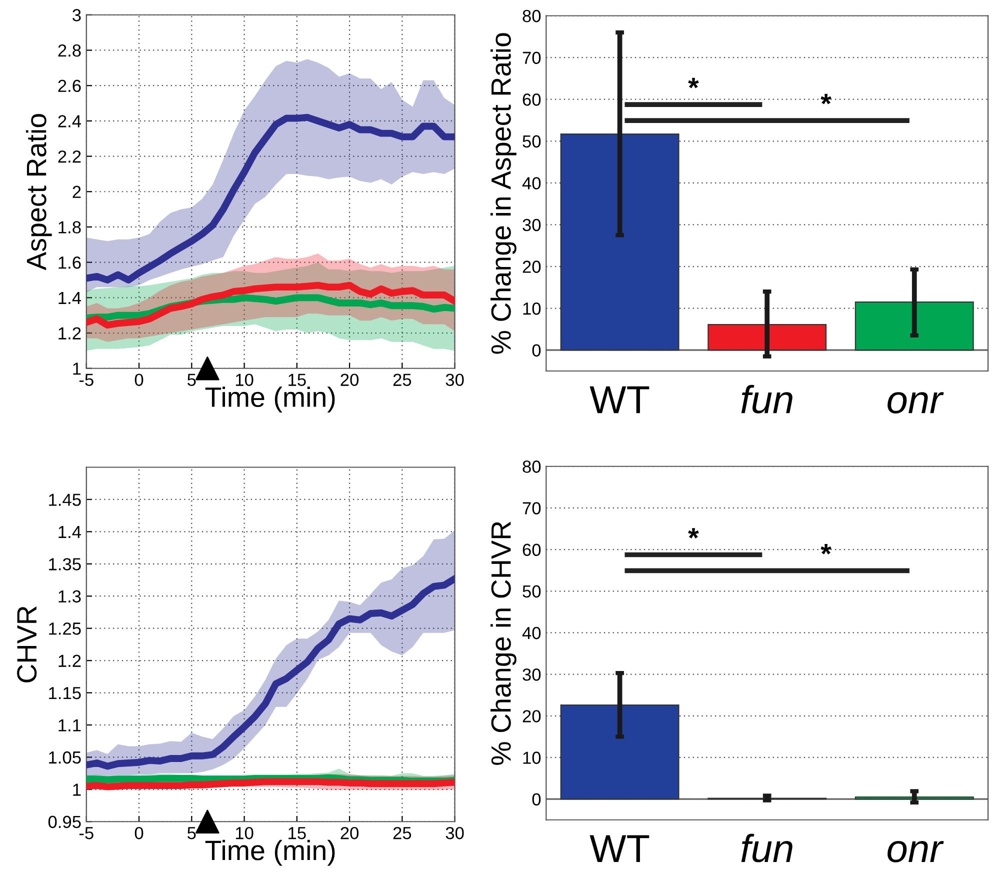  Describe the element at coordinates (69, 596) in the screenshot. I see `y-tick-label: 1.3` at that location.